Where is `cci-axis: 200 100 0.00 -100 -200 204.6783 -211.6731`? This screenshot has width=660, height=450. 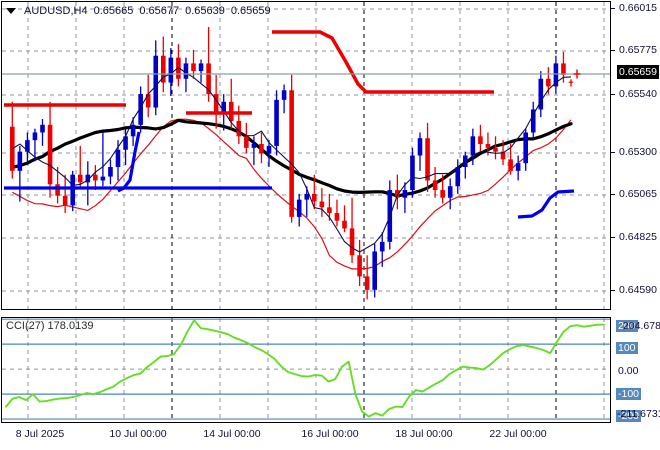 cci-axis: 200 100 0.00 -100 -200 204.6783 -211.6731 is located at coordinates (635, 370).